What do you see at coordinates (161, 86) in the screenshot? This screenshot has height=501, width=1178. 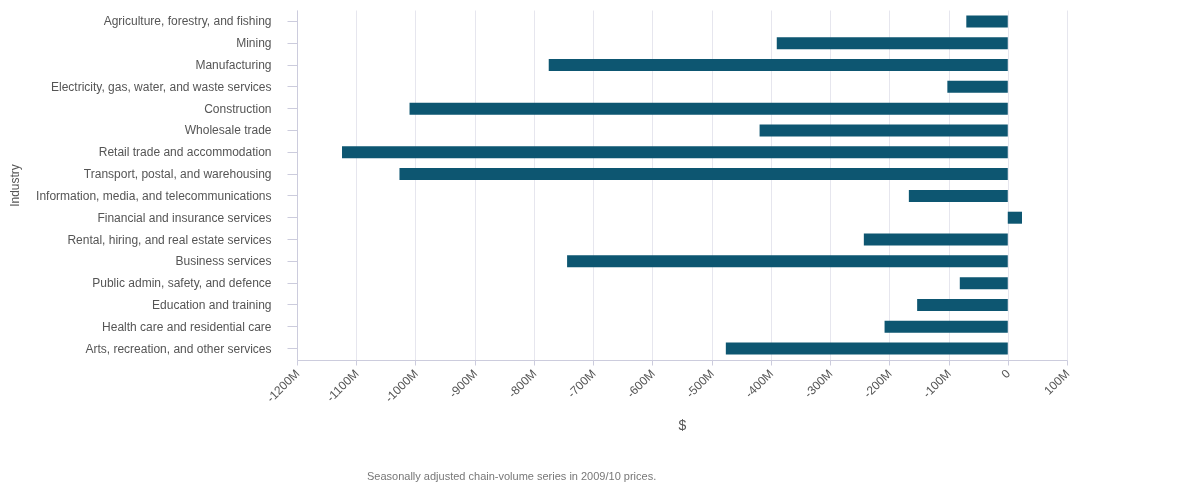 I see `y-tick-label: Electricity, gas, water, and waste services` at bounding box center [161, 86].